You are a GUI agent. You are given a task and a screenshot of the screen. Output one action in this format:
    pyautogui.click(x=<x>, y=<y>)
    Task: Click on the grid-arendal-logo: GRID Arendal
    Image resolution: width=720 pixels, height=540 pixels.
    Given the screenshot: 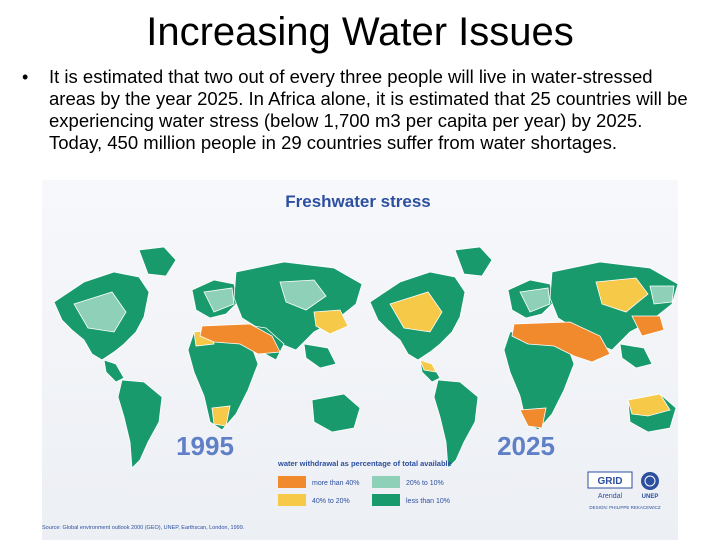 What is the action you would take?
    pyautogui.click(x=610, y=485)
    